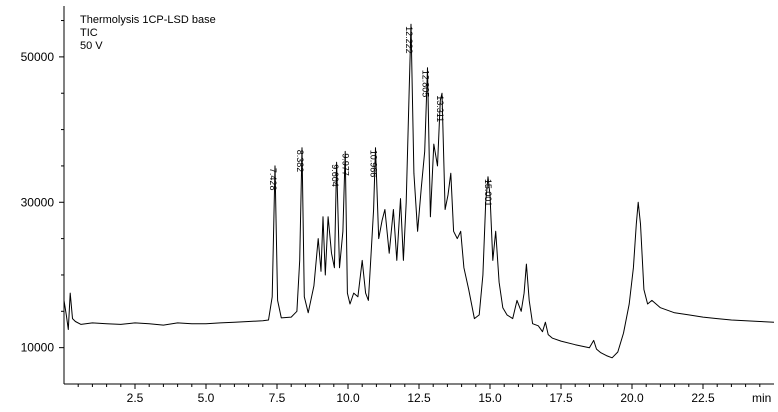 This screenshot has height=412, width=778. What do you see at coordinates (335, 175) in the screenshot?
I see `peak-label: 9.604` at bounding box center [335, 175].